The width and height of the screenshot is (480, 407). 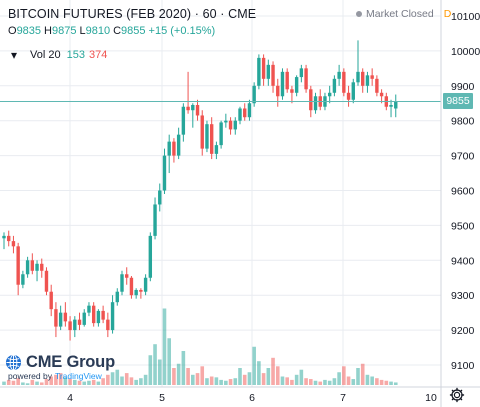 What do you see at coordinates (252, 398) in the screenshot?
I see `date-tick-label: 6` at bounding box center [252, 398].